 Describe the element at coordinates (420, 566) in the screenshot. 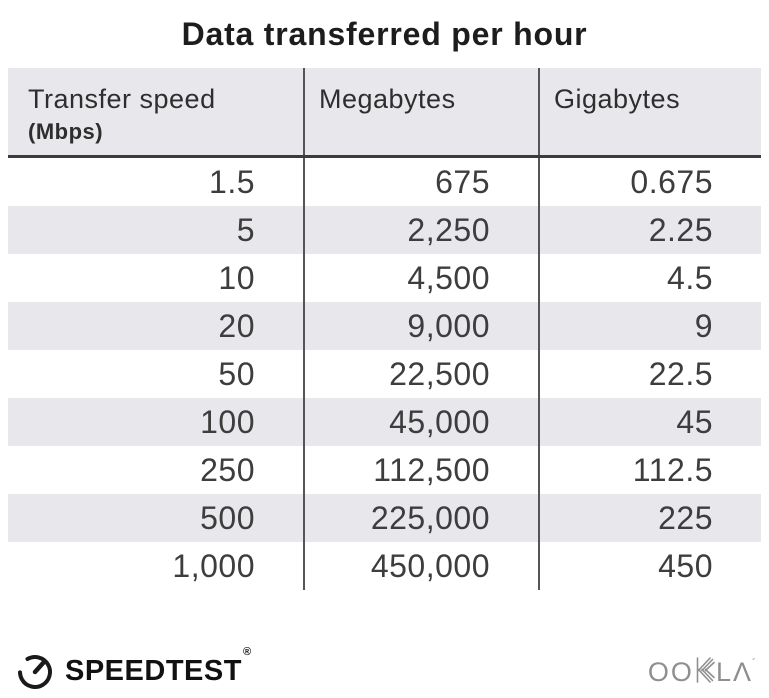

I see `cell-megabytes: 450,000` at that location.